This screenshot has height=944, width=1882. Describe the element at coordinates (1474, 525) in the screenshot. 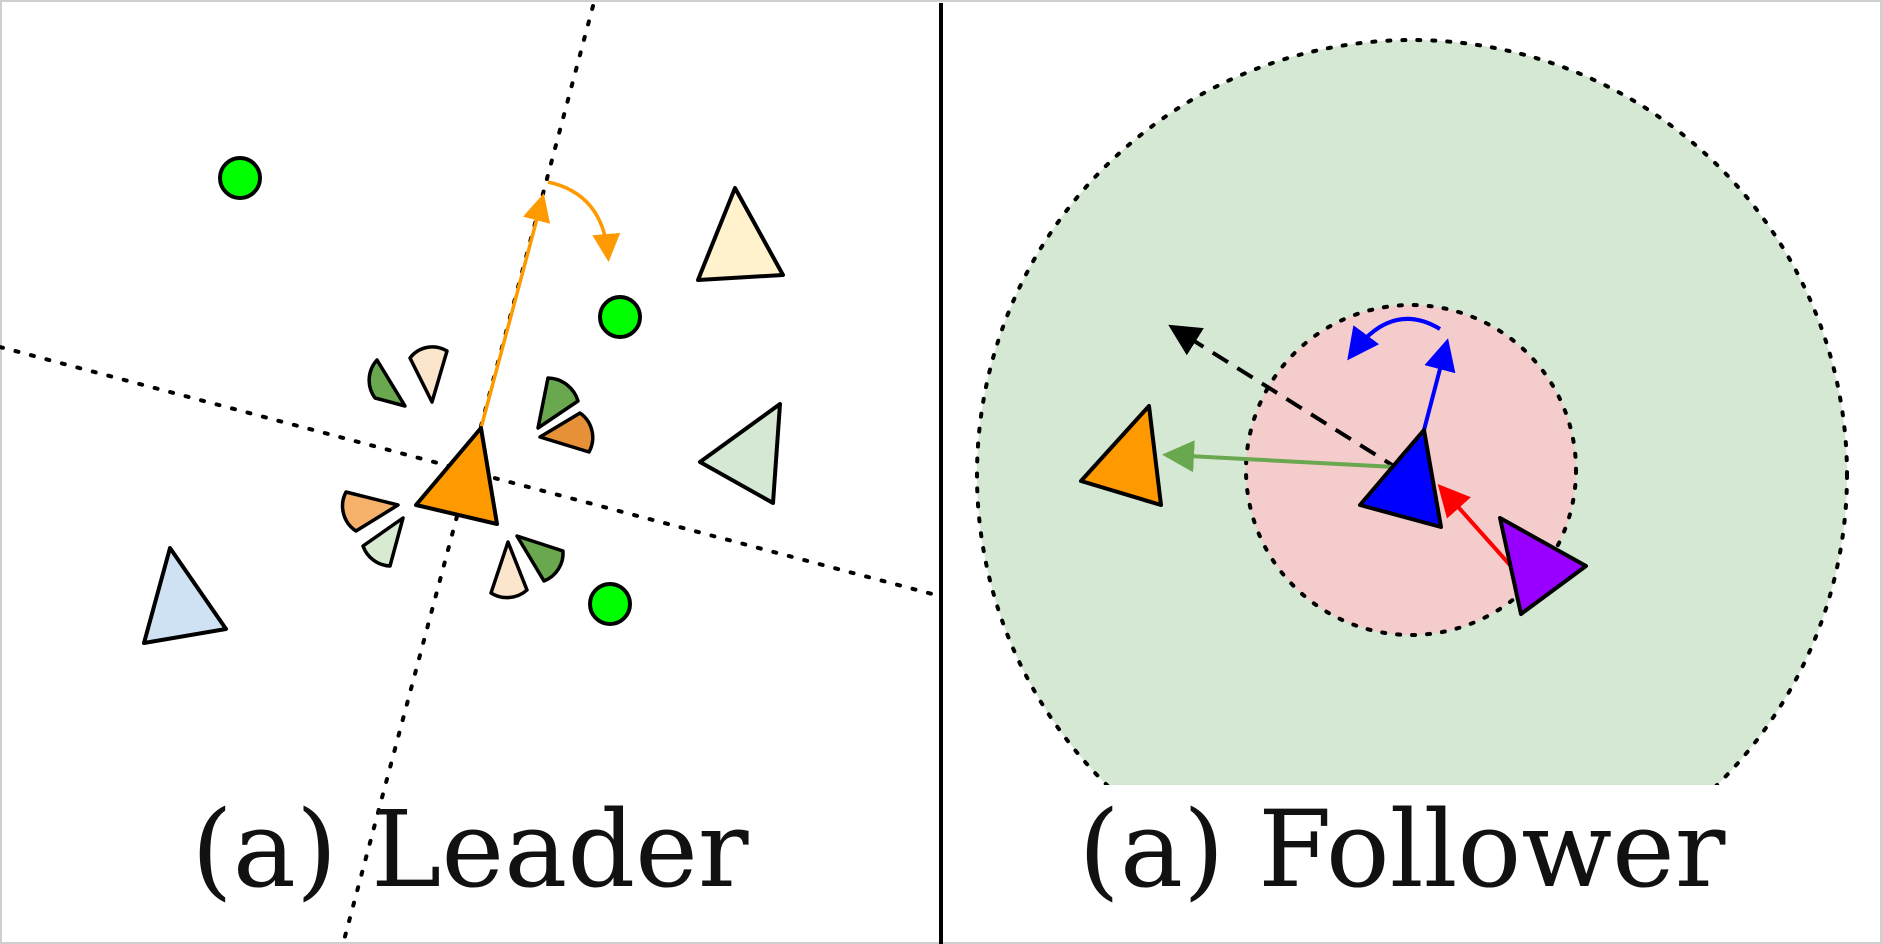

I see `repulsion-arrow` at that location.